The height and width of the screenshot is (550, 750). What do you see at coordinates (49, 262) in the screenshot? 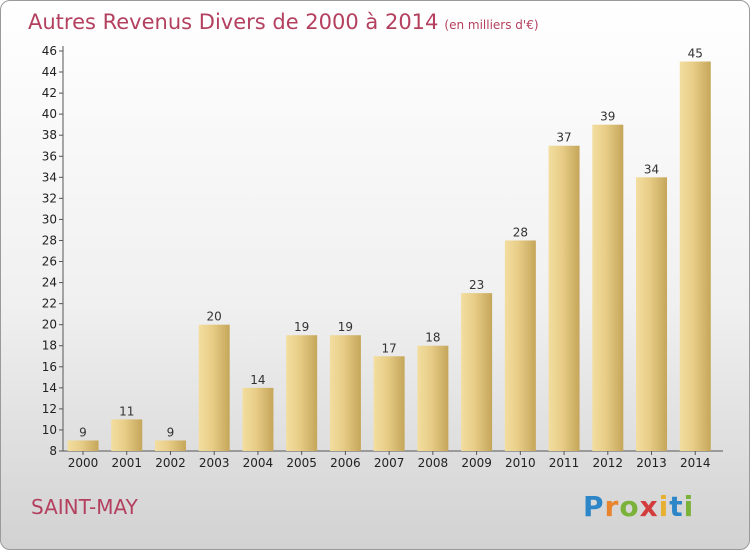
I see `y-tick-label: 26` at bounding box center [49, 262].